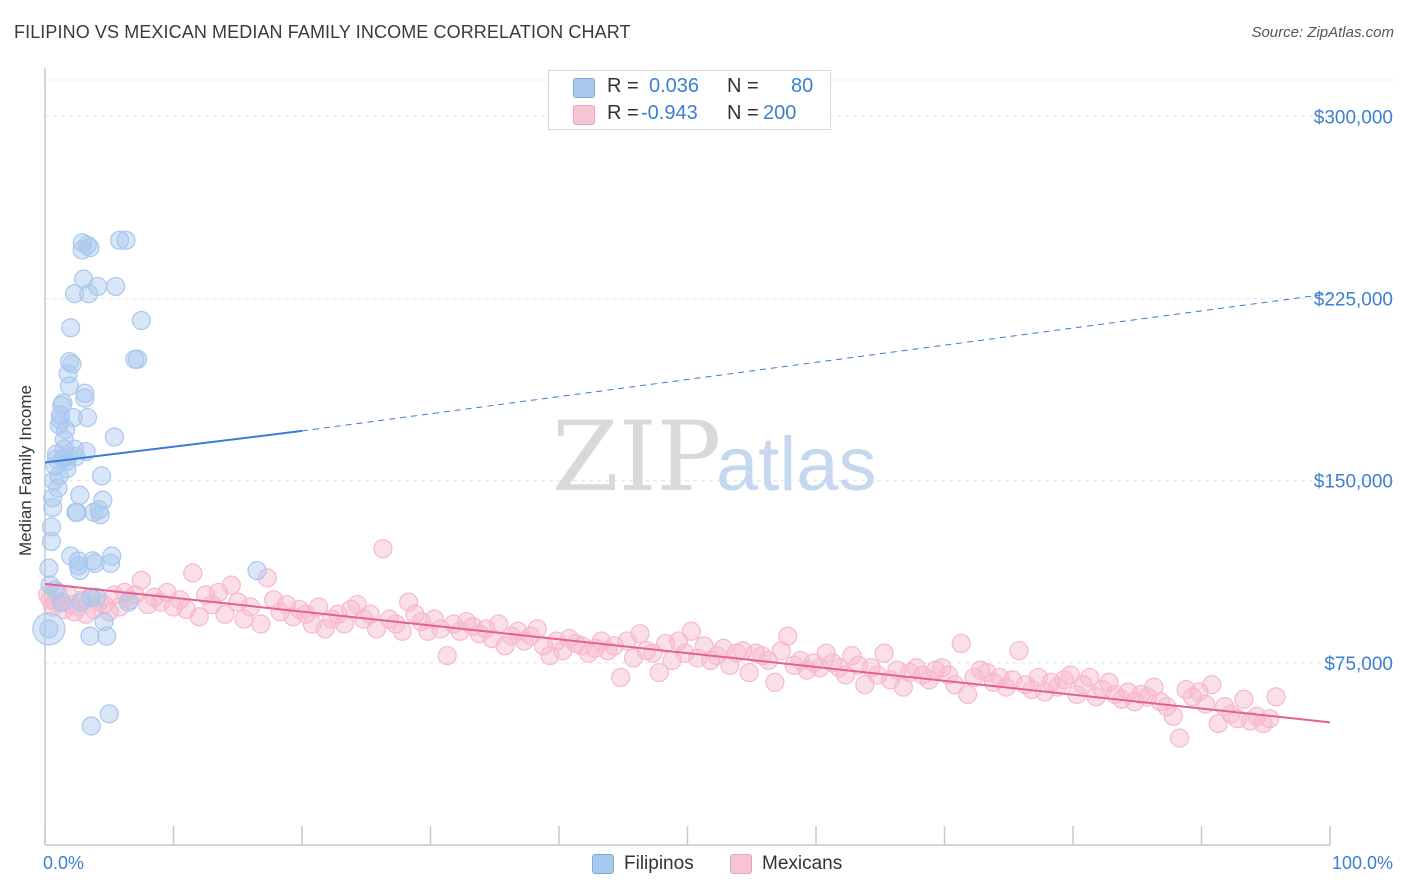 The image size is (1406, 892). Describe the element at coordinates (1358, 664) in the screenshot. I see `y-tick-label: $75,000` at that location.